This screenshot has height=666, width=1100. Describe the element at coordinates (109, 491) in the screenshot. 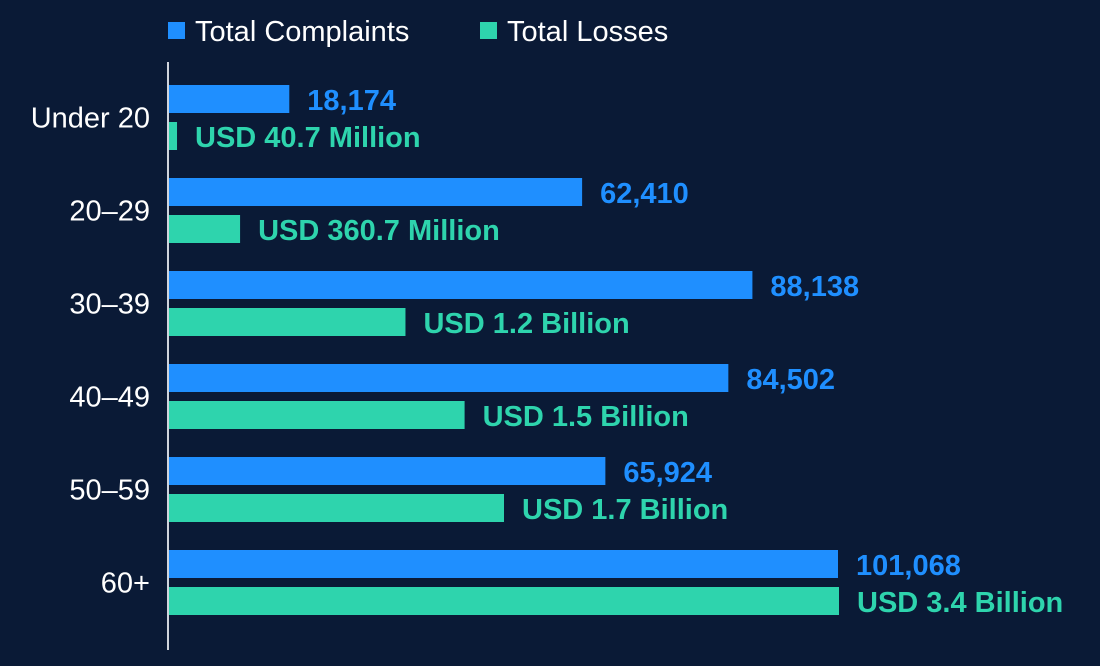

I see `category-label-50-59: 50–59` at that location.